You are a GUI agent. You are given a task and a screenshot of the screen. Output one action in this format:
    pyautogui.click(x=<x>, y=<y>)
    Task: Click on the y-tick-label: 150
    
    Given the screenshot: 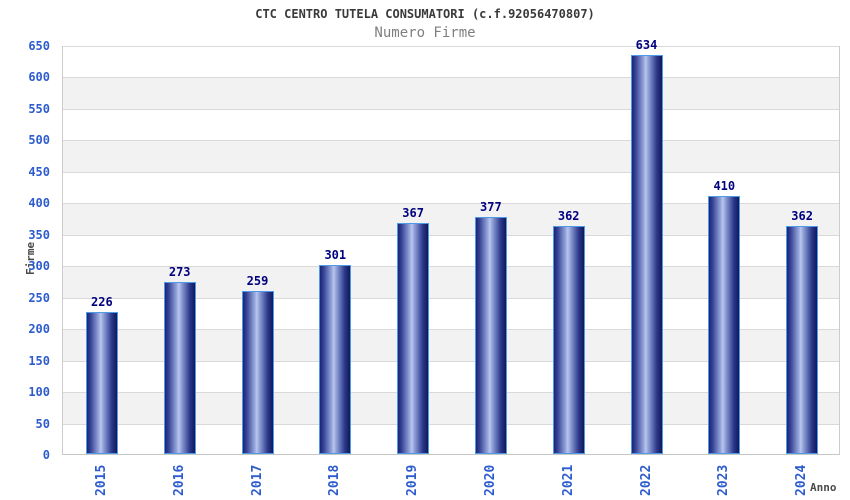 What is the action you would take?
    pyautogui.click(x=39, y=360)
    